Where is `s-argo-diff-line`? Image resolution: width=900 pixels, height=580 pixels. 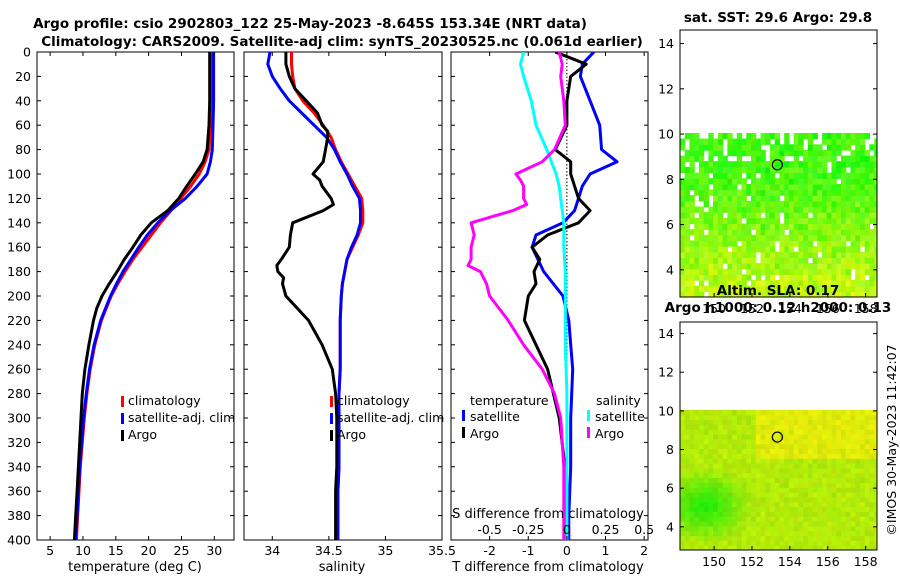
s-argo-diff-line is located at coordinates (516, 296).